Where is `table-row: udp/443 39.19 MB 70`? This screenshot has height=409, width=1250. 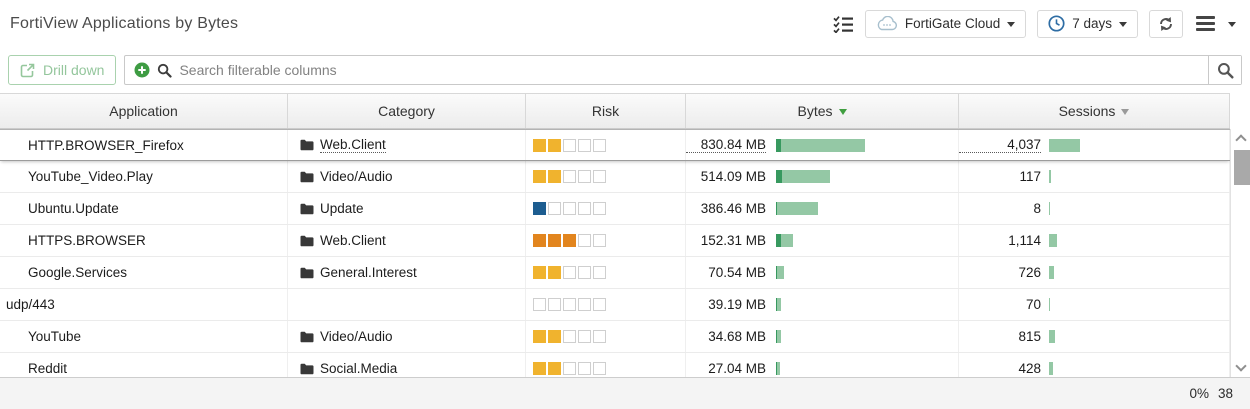
table-row: udp/443 39.19 MB 70 is located at coordinates (615, 305).